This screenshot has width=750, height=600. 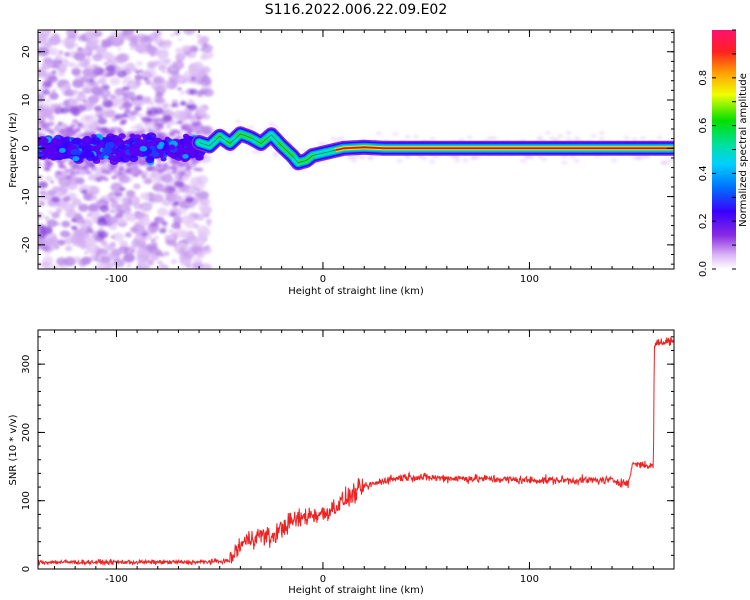 What do you see at coordinates (323, 279) in the screenshot?
I see `x-tick-label: 0` at bounding box center [323, 279].